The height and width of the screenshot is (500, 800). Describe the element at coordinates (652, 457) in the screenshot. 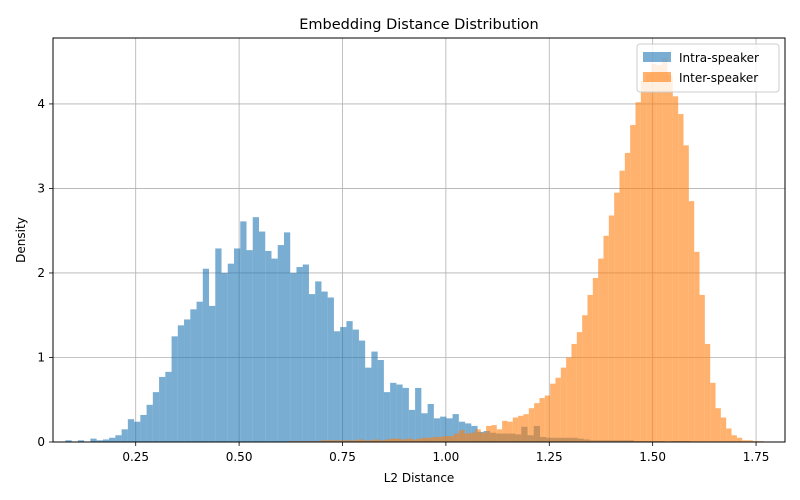

I see `x-tick-label: 1.50` at that location.